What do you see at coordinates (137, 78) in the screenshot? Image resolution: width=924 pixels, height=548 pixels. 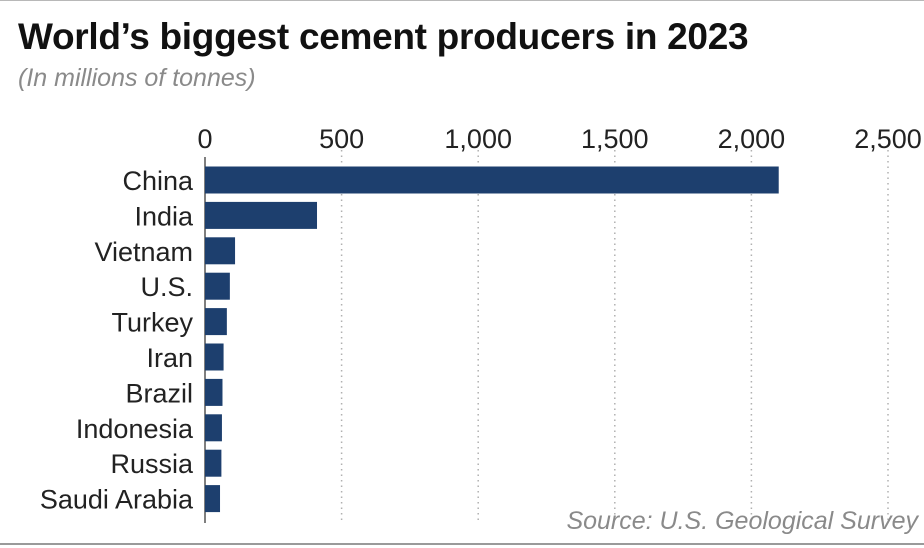 I see `chart-subtitle: (In millions of tonnes)` at bounding box center [137, 78].